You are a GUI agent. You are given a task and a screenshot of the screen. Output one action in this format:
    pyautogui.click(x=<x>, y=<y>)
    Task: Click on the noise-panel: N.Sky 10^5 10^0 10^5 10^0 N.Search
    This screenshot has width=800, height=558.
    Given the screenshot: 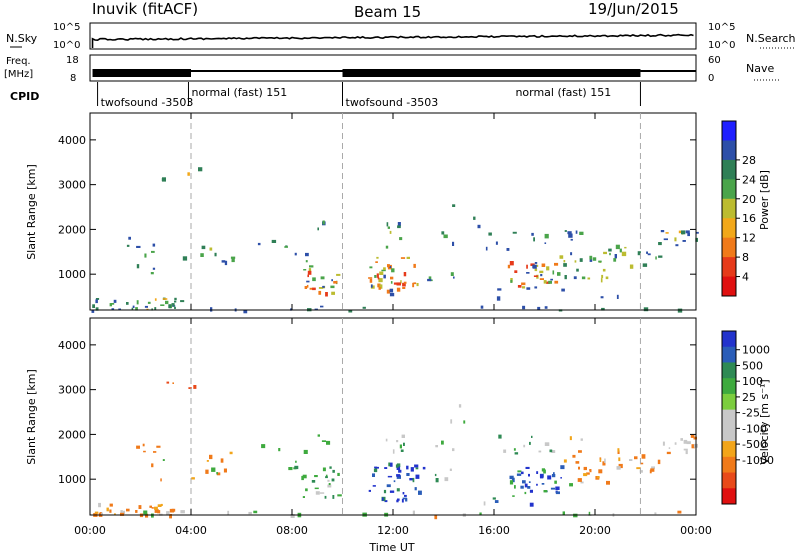 What is the action you would take?
    pyautogui.click(x=401, y=36)
    